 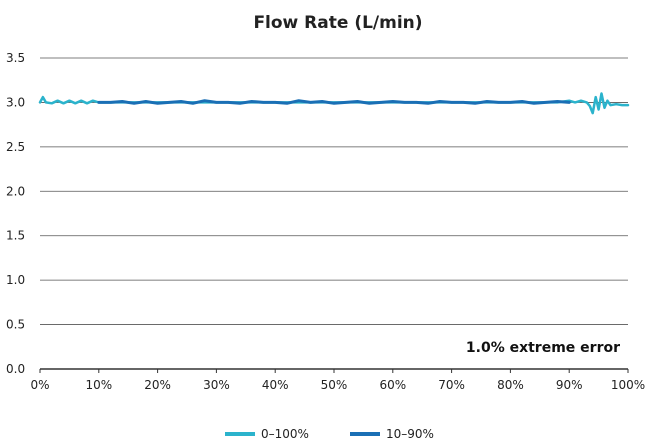 I want to click on x-tick-label: 80%, so click(x=510, y=385).